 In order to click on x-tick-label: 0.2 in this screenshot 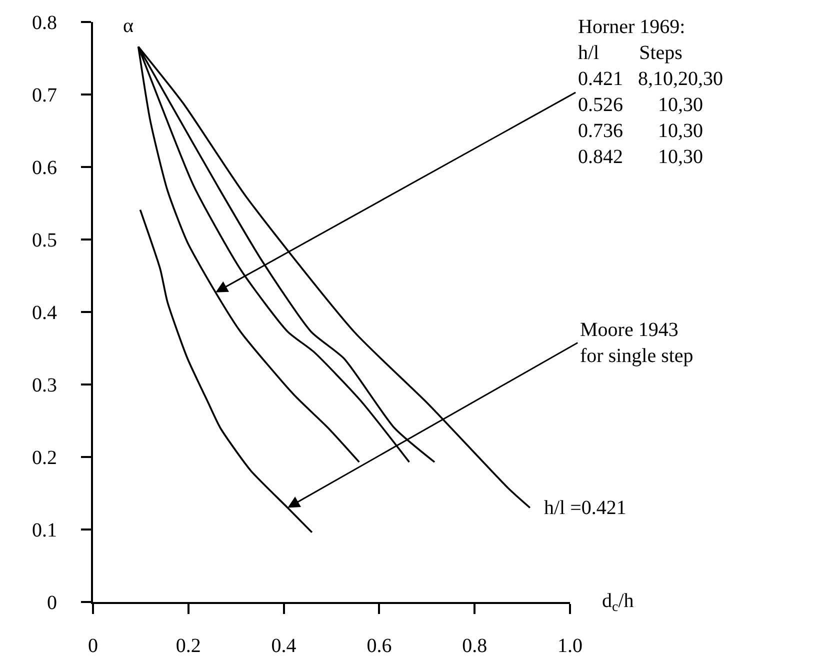, I will do `click(188, 646)`.